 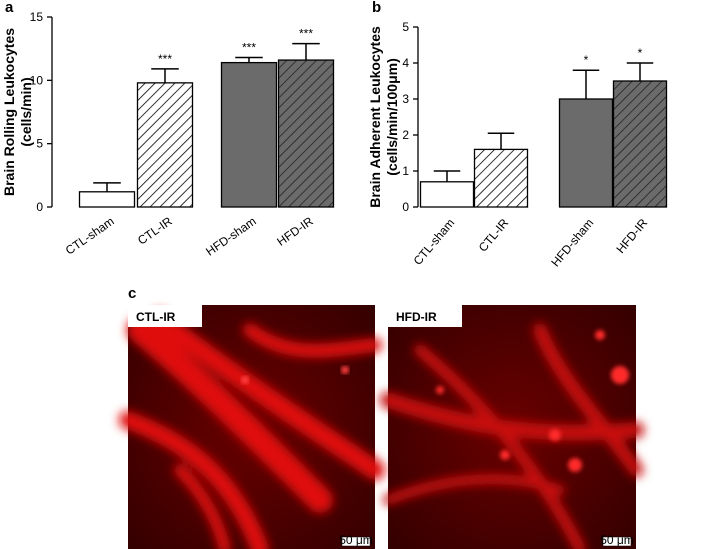 What do you see at coordinates (156, 317) in the screenshot?
I see `image-label: CTL-IR` at bounding box center [156, 317].